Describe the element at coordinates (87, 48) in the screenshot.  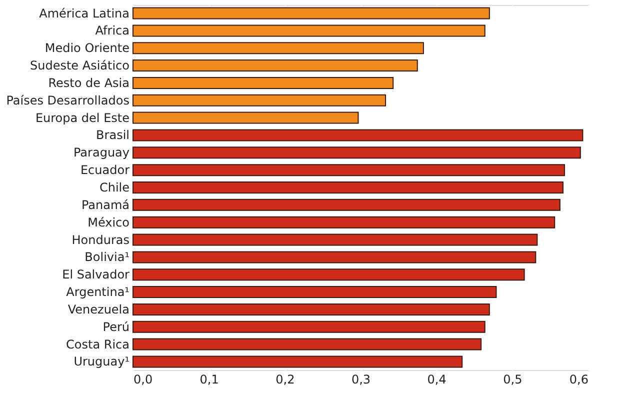
I see `y-tick-label: Medio Oriente` at that location.